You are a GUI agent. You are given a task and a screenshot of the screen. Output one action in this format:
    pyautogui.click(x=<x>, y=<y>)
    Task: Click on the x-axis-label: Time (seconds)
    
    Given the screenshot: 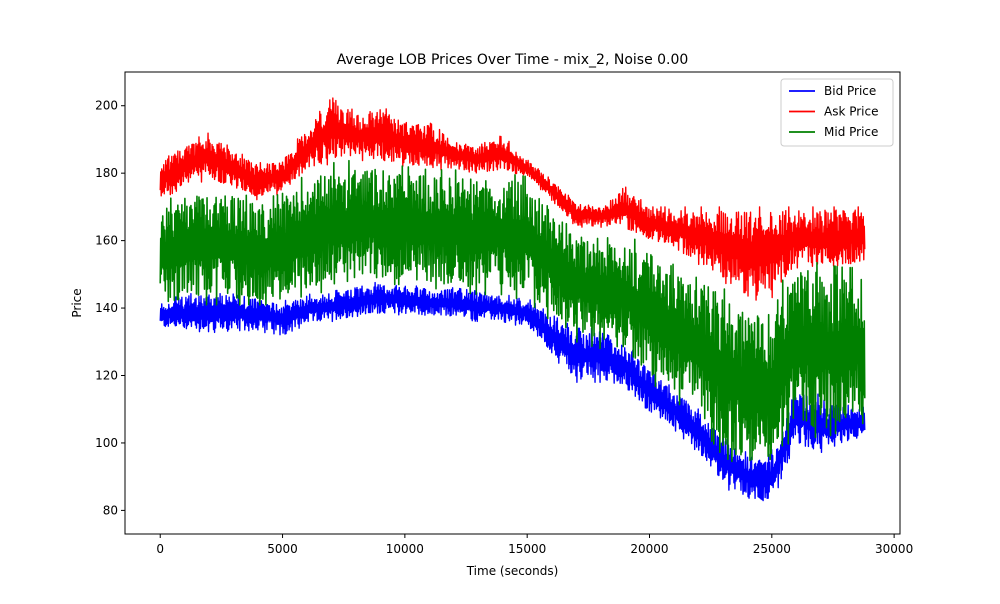 What is the action you would take?
    pyautogui.click(x=512, y=571)
    